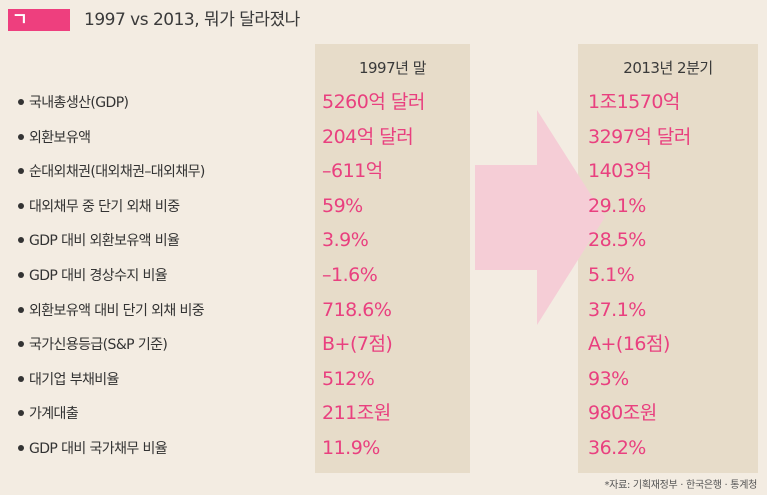 The width and height of the screenshot is (767, 495). What do you see at coordinates (368, 136) in the screenshot?
I see `value-1997: 204억 달러` at bounding box center [368, 136].